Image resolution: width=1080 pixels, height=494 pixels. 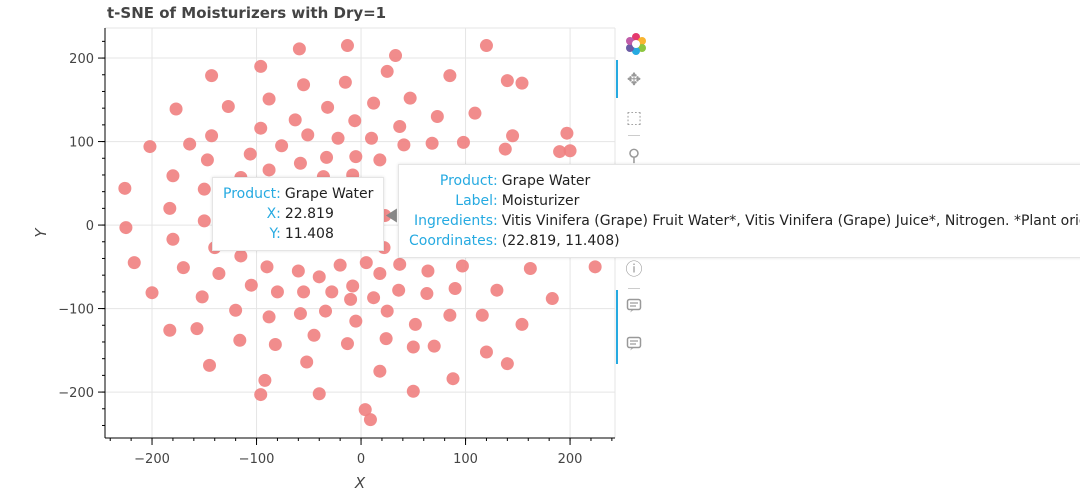 I want to click on help-icon: ⓘ, so click(x=634, y=270).